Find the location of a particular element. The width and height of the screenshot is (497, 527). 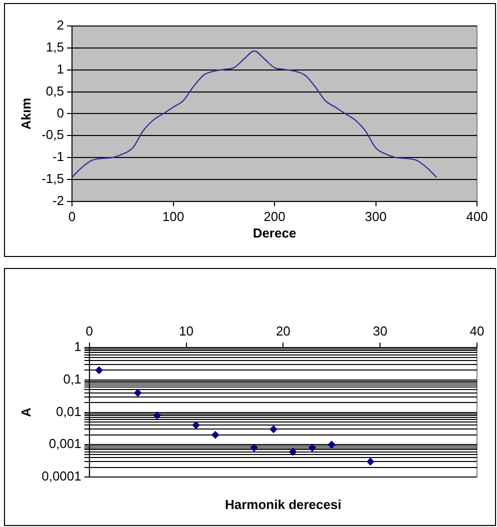

y-tick-label: 0,01 is located at coordinates (69, 411).